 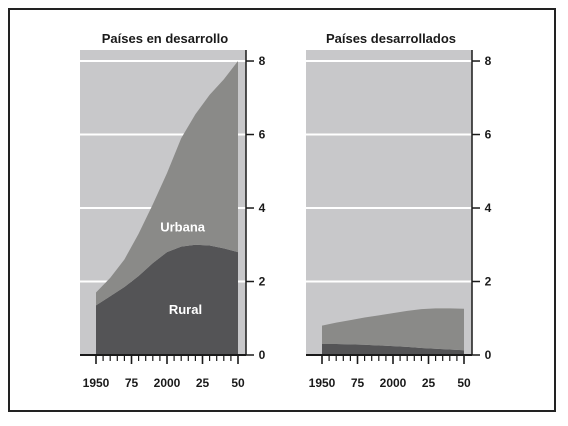 I want to click on panel-title: Países en desarrollo, so click(x=165, y=38).